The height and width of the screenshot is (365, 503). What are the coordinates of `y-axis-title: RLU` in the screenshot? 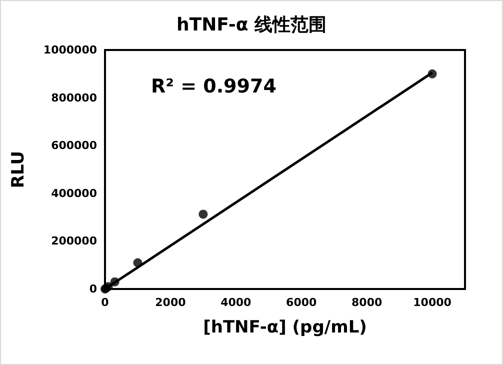 It's located at (18, 169).